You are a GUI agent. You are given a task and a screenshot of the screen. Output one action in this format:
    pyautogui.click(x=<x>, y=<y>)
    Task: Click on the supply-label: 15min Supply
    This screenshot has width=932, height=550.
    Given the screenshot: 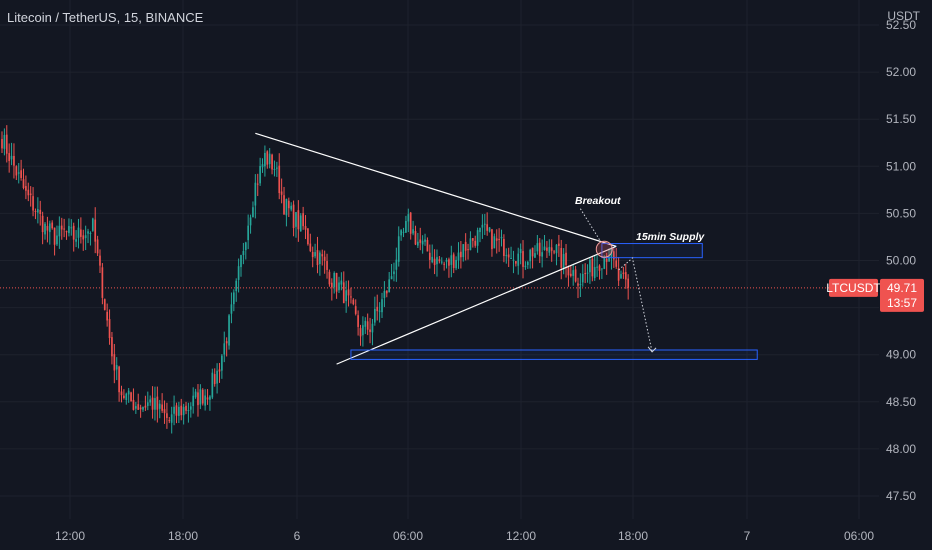 What is the action you would take?
    pyautogui.click(x=670, y=237)
    